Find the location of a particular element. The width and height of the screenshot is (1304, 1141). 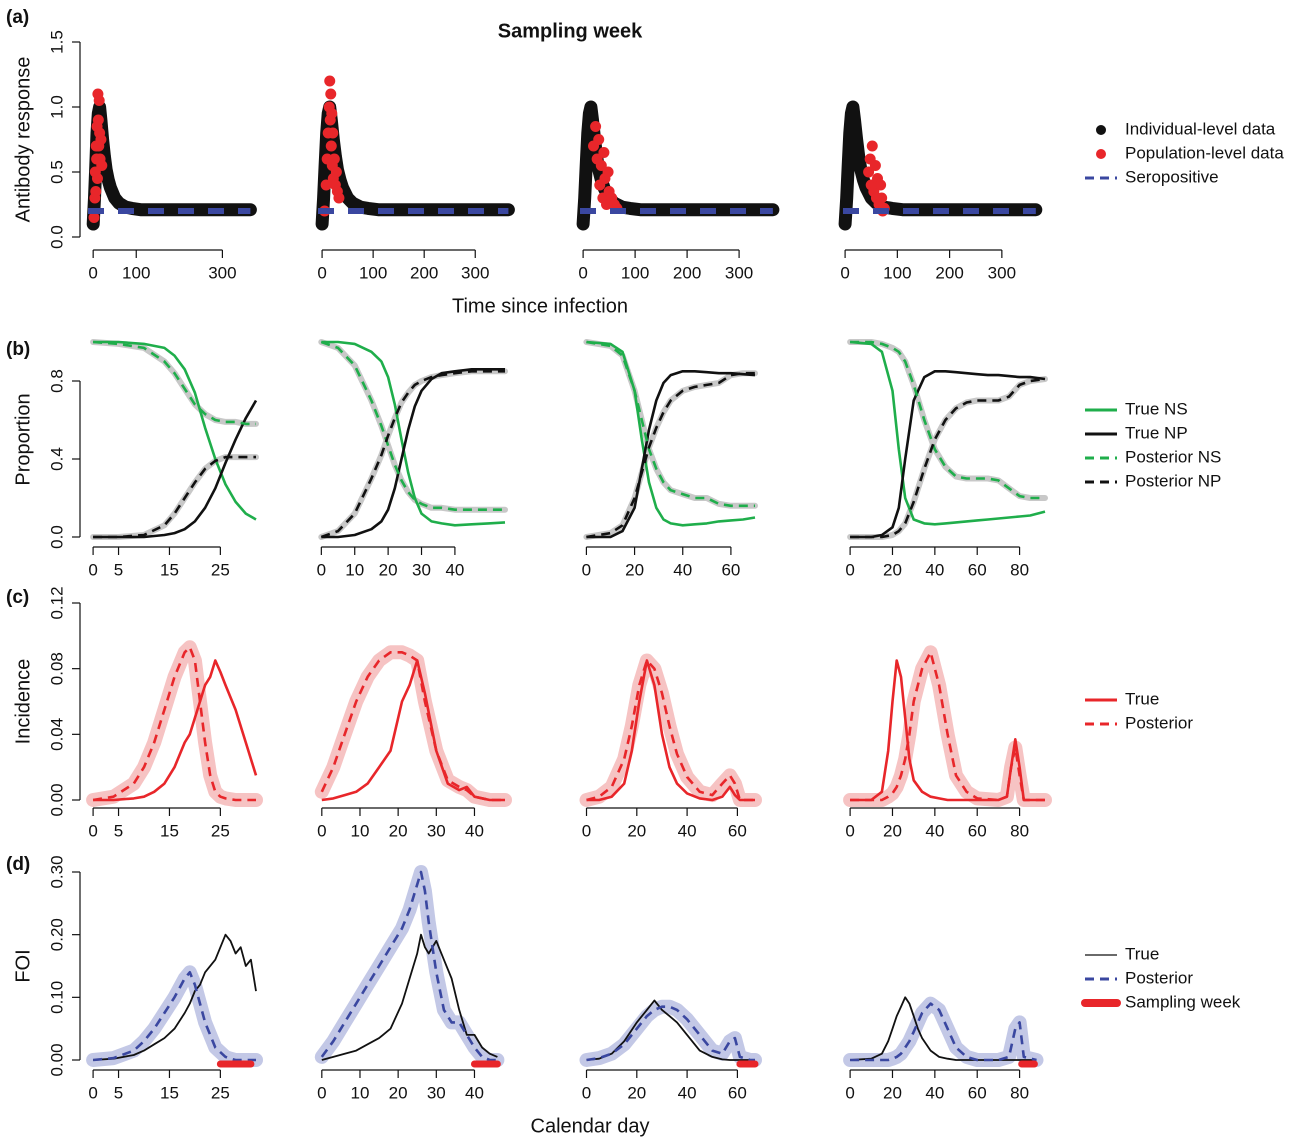

y-tick-label: 0.10 is located at coordinates (56, 997).